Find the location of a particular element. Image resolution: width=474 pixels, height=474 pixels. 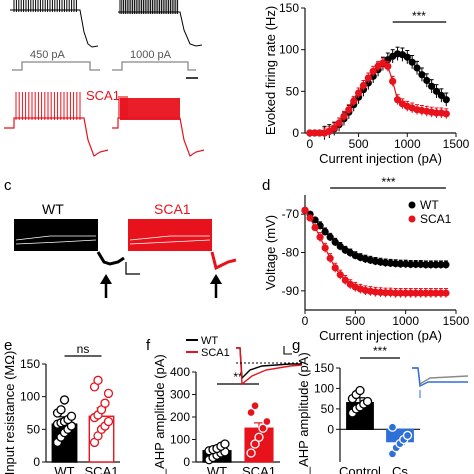

significance-label: ** is located at coordinates (238, 377).